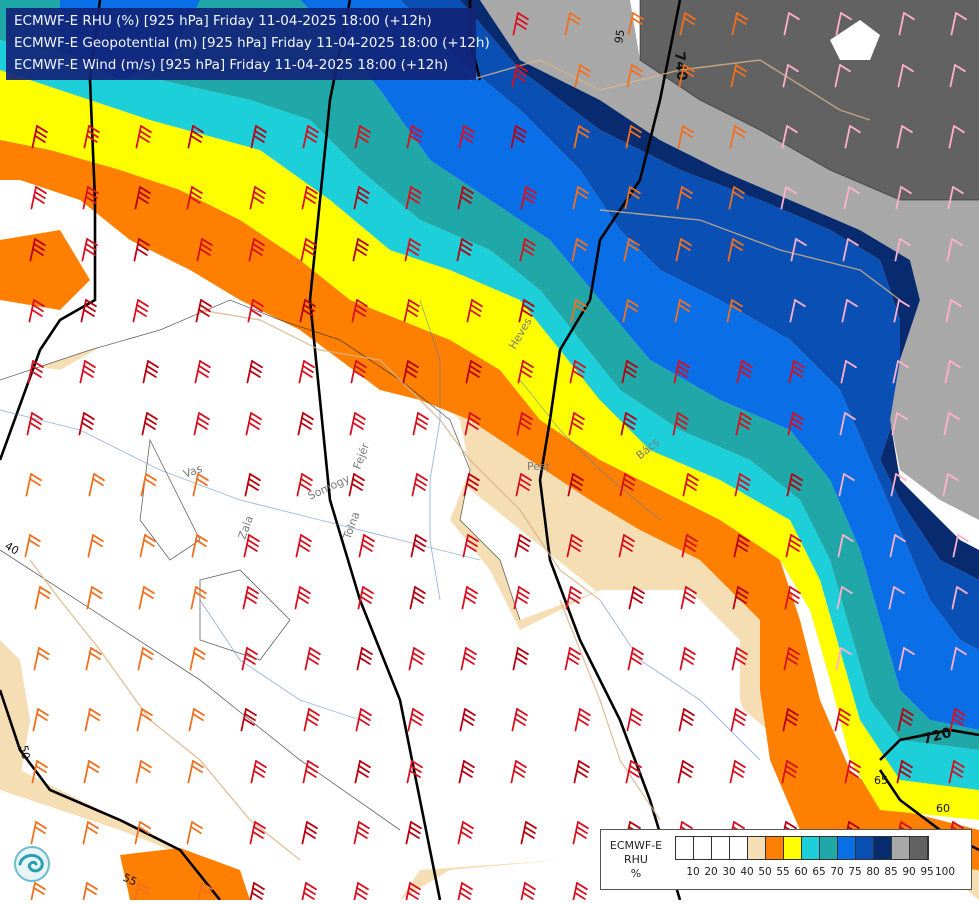 The height and width of the screenshot is (904, 979). I want to click on legend-tick: 95, so click(927, 872).